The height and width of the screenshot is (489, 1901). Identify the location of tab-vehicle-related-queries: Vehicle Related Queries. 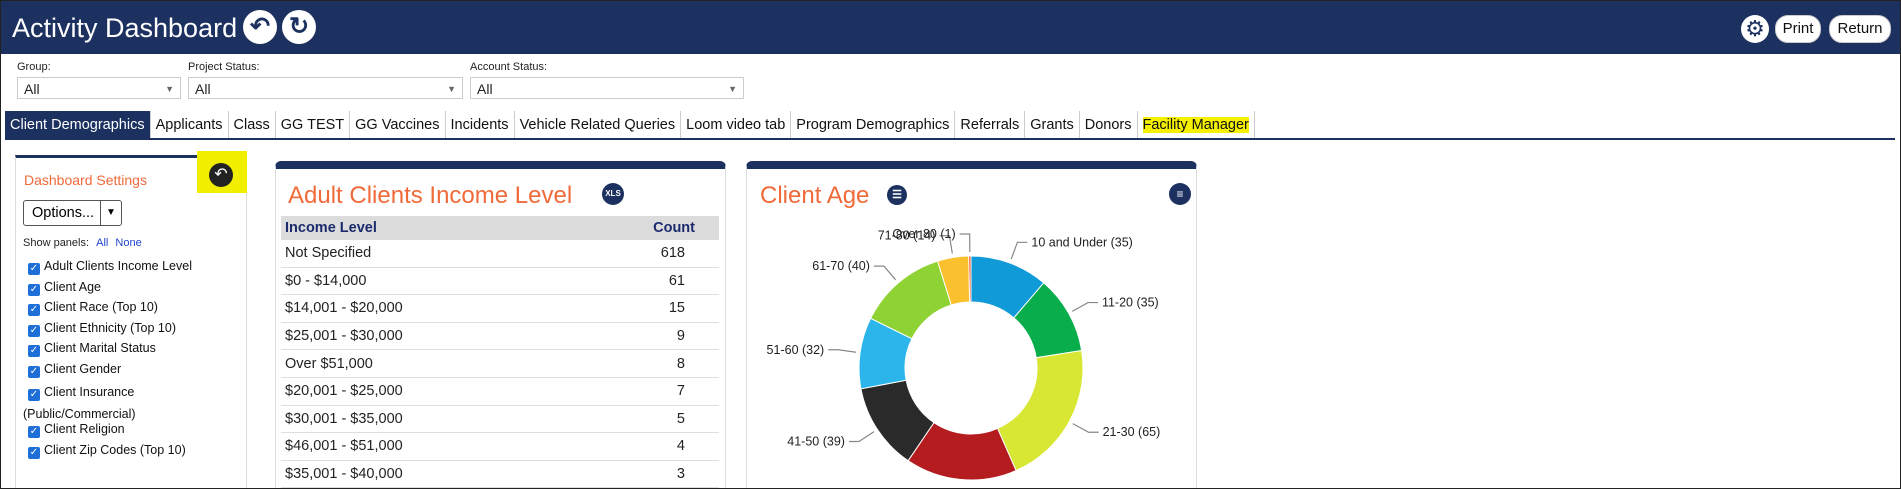
(598, 125).